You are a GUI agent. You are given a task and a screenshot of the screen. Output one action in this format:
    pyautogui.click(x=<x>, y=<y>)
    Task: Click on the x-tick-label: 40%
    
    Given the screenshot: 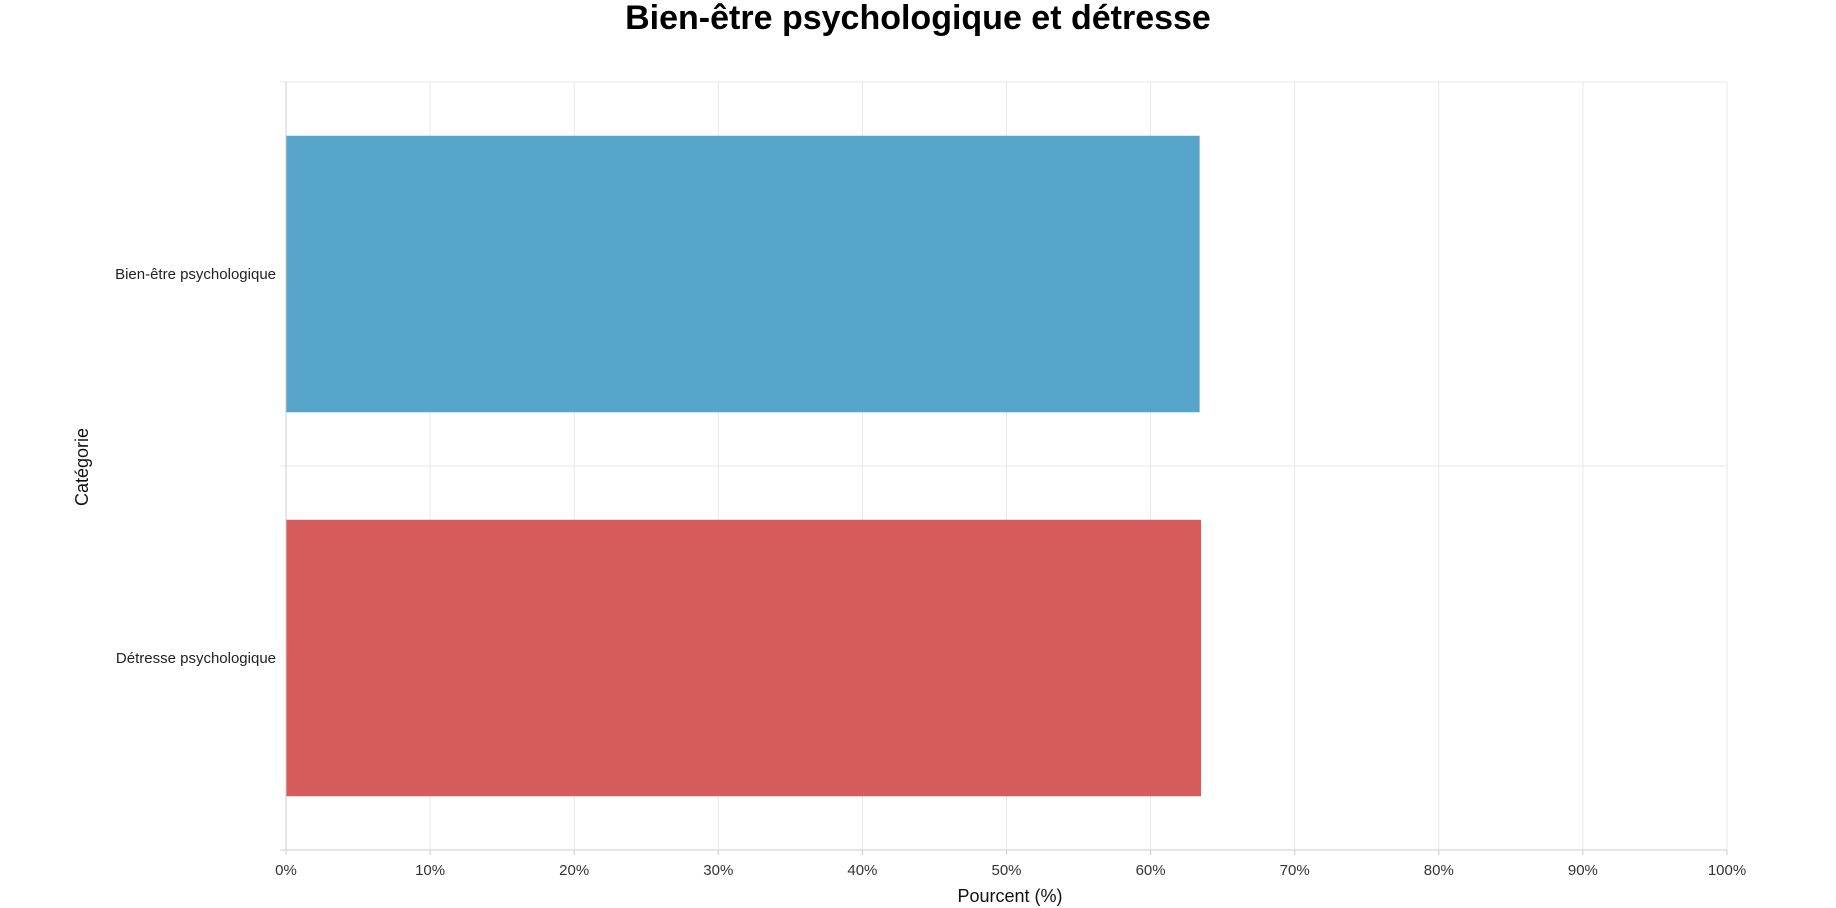 What is the action you would take?
    pyautogui.click(x=862, y=870)
    